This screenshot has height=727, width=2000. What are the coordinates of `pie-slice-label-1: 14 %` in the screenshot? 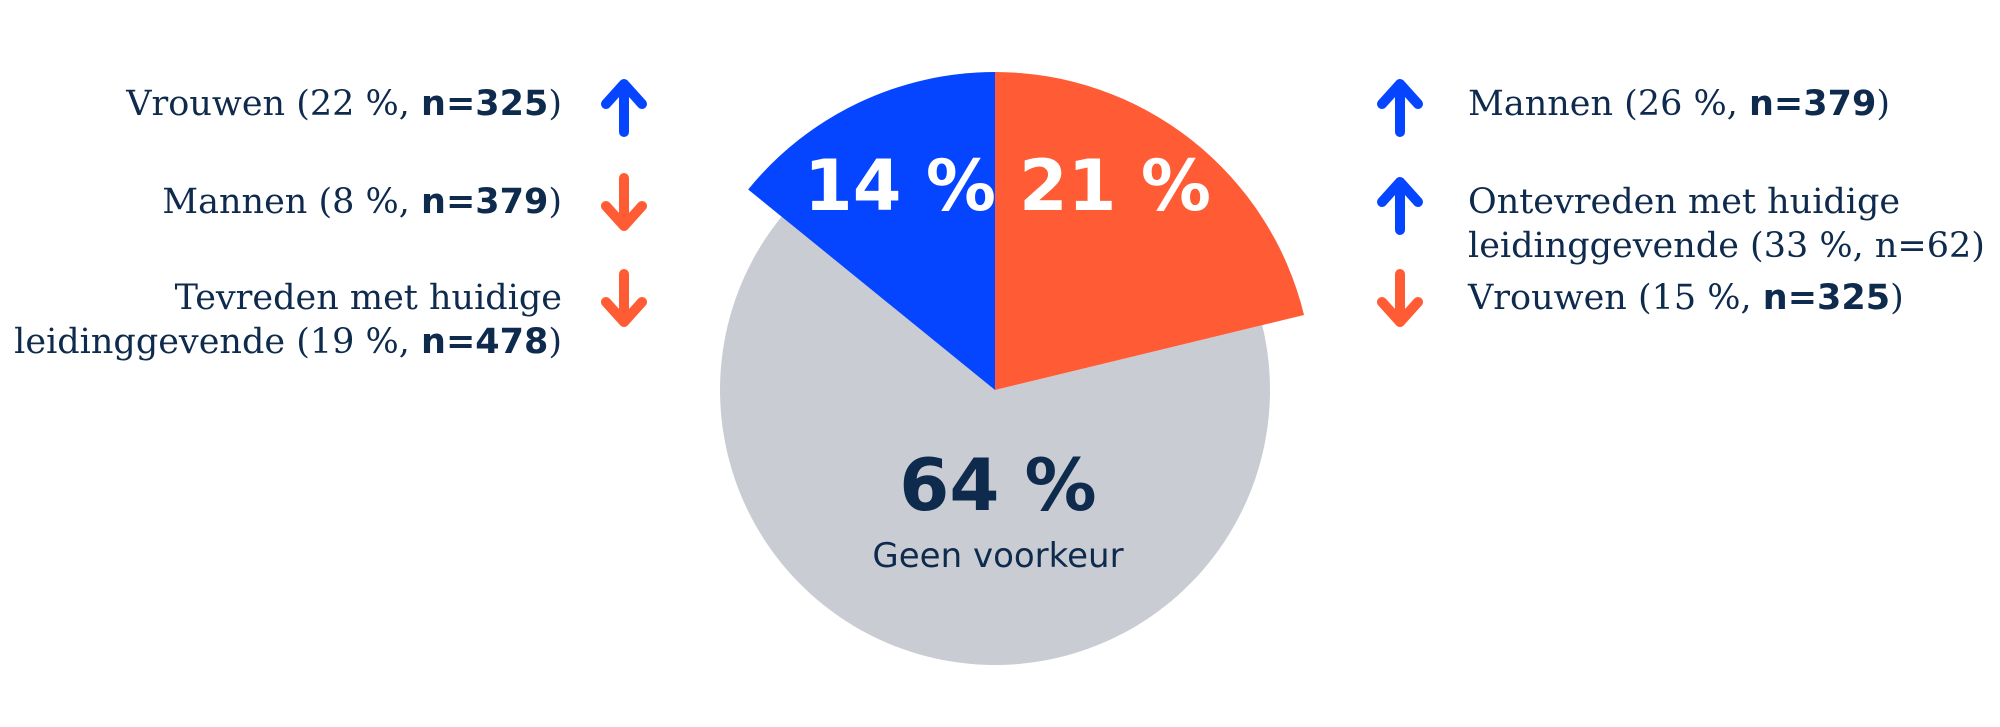 It's located at (900, 186).